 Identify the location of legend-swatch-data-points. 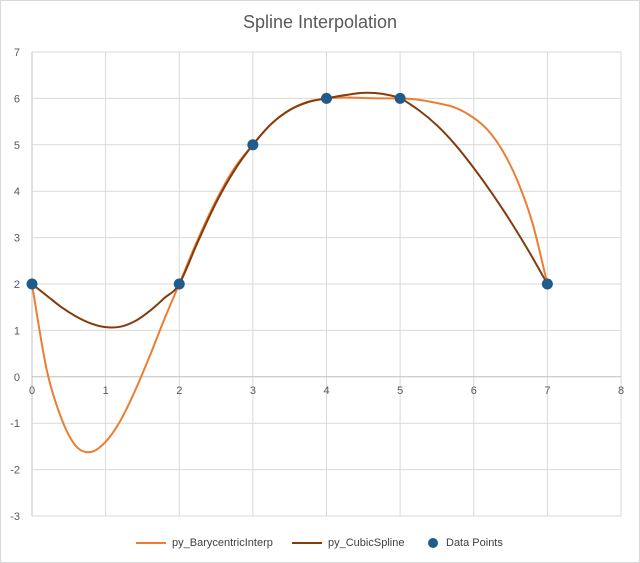
(433, 543).